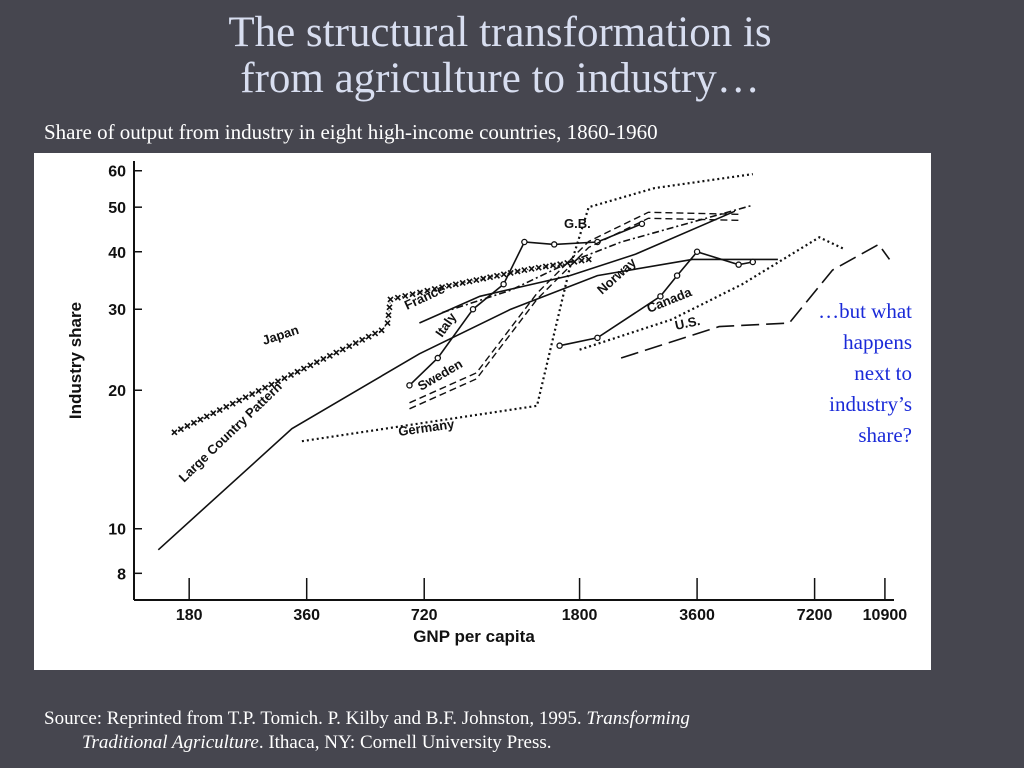 This screenshot has width=1024, height=768. I want to click on callout-line: …but what, so click(865, 311).